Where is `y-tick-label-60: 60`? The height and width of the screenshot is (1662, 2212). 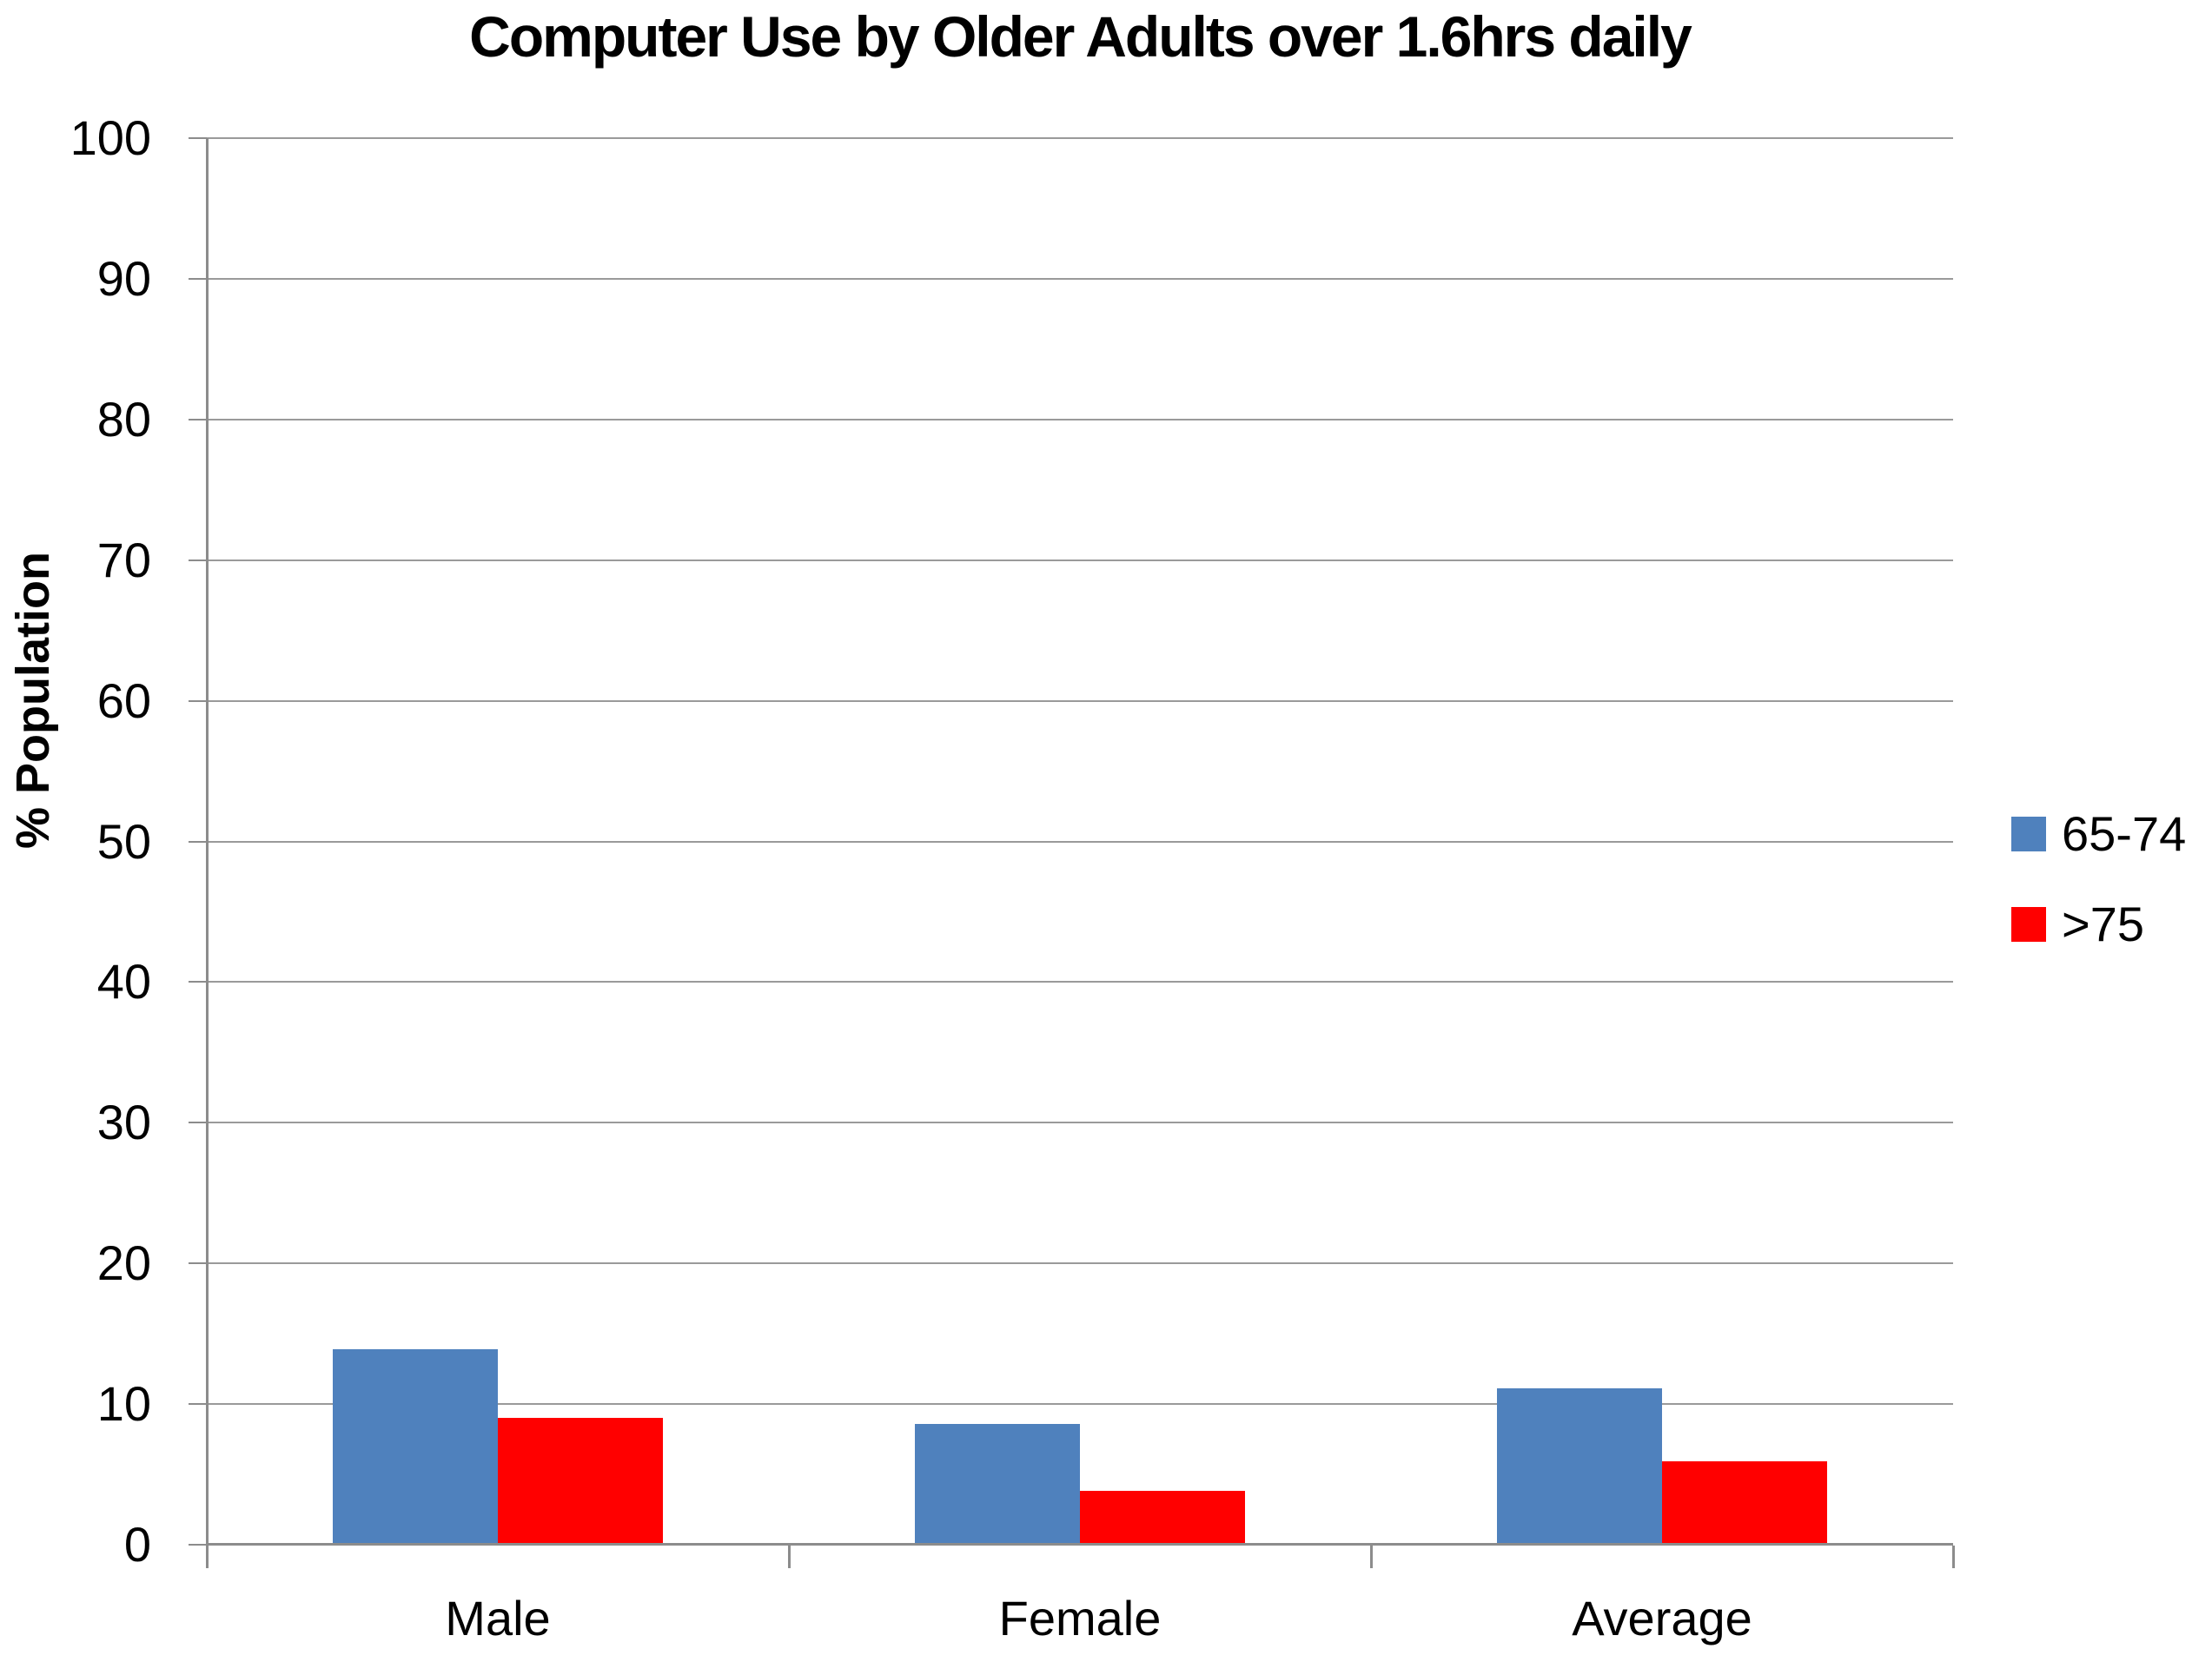 y-tick-label-60: 60 is located at coordinates (124, 700).